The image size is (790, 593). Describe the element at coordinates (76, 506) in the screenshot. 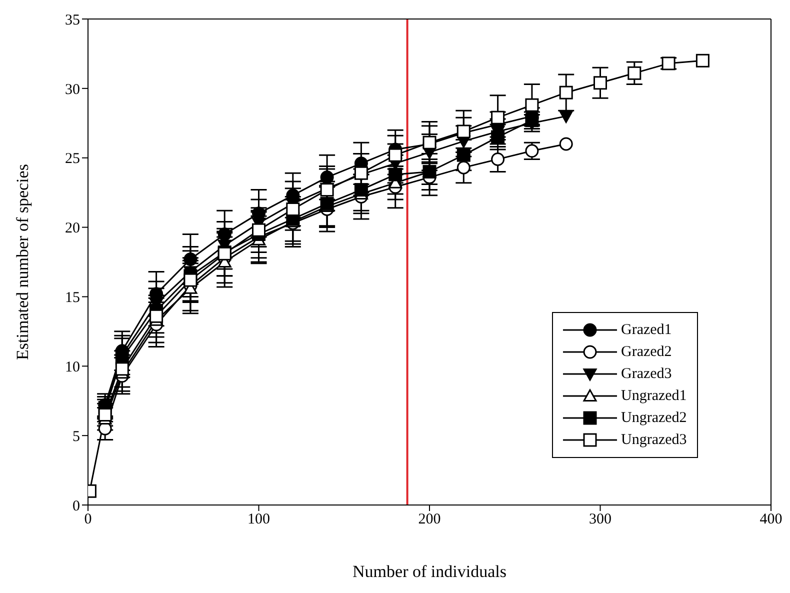

I see `y-tick-label: 0` at that location.